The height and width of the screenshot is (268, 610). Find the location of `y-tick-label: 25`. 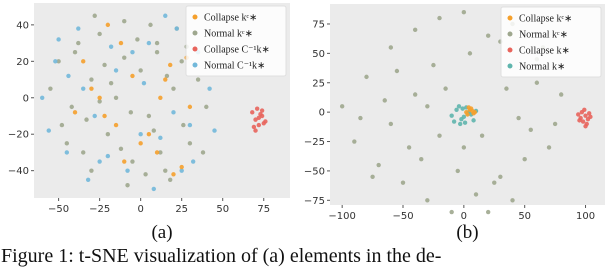

y-tick-label: 25 is located at coordinates (318, 83).